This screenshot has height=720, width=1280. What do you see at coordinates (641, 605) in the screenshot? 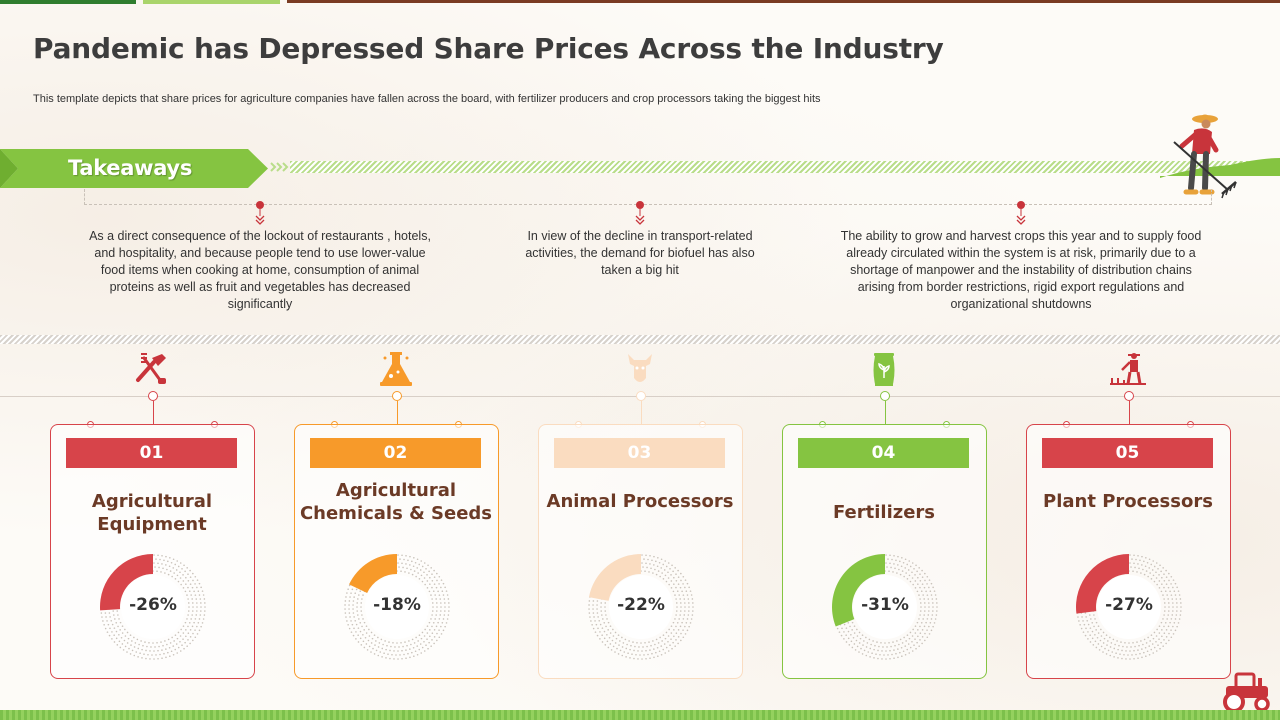
I see `donut-value-label: -22%` at bounding box center [641, 605].